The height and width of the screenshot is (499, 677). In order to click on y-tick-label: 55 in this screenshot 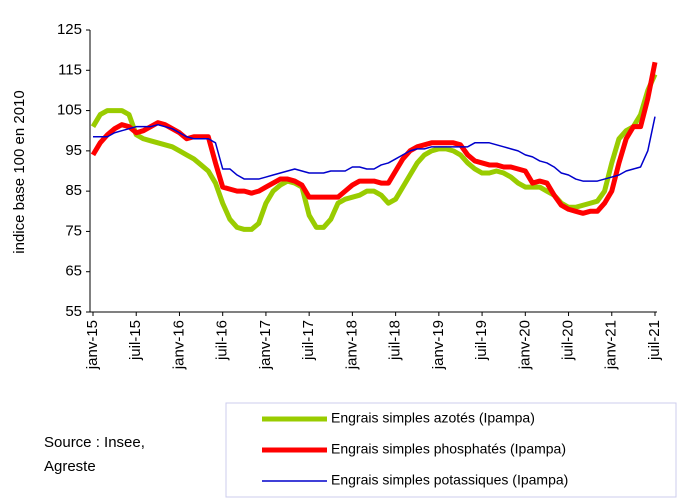, I will do `click(73, 311)`.